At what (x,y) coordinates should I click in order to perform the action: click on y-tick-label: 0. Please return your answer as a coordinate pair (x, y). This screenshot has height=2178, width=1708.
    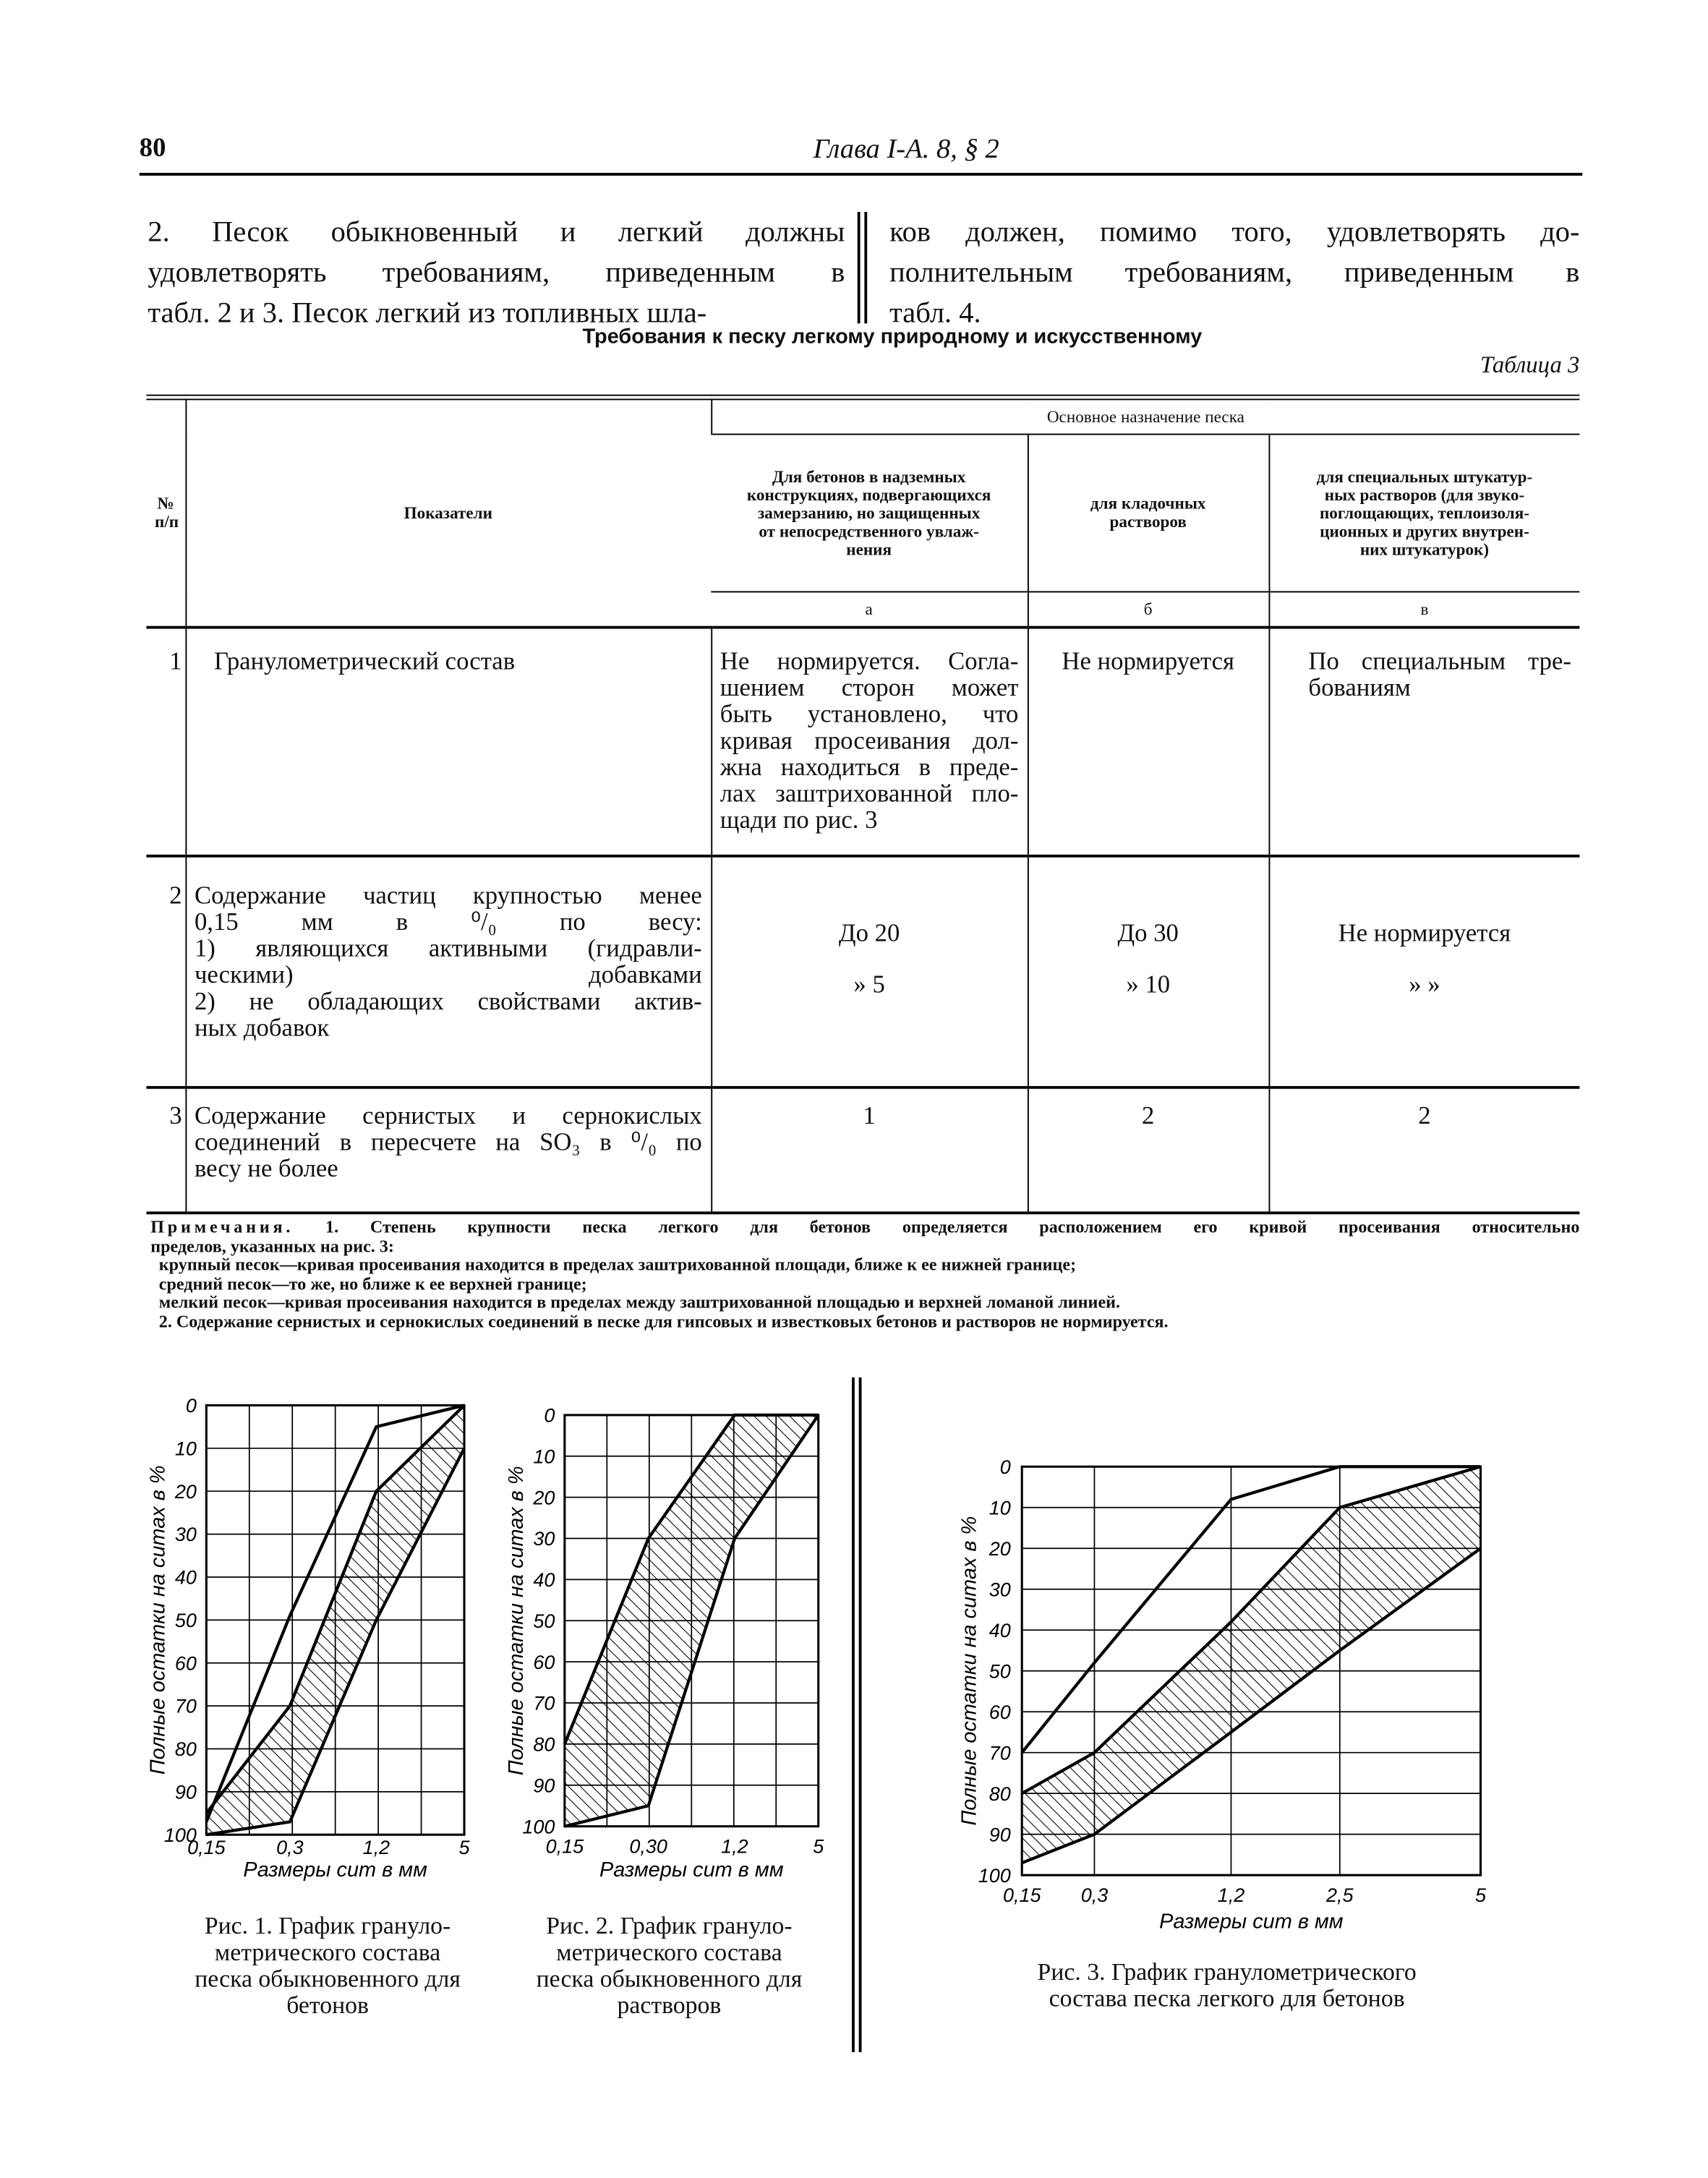
    Looking at the image, I should click on (1006, 1467).